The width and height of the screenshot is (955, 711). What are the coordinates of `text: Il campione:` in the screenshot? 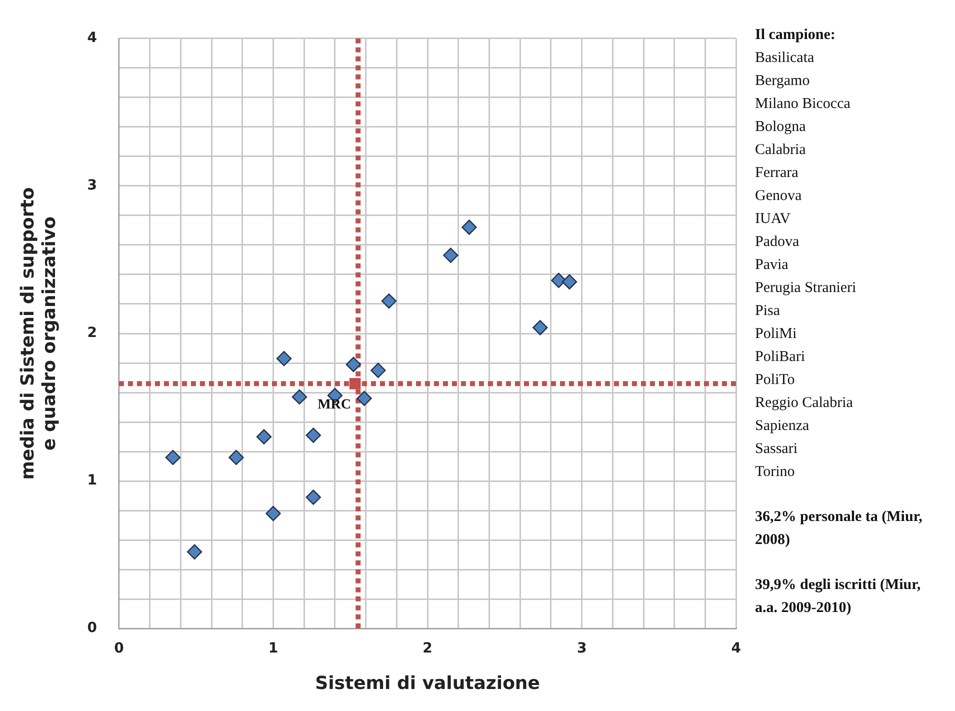 It's located at (795, 35).